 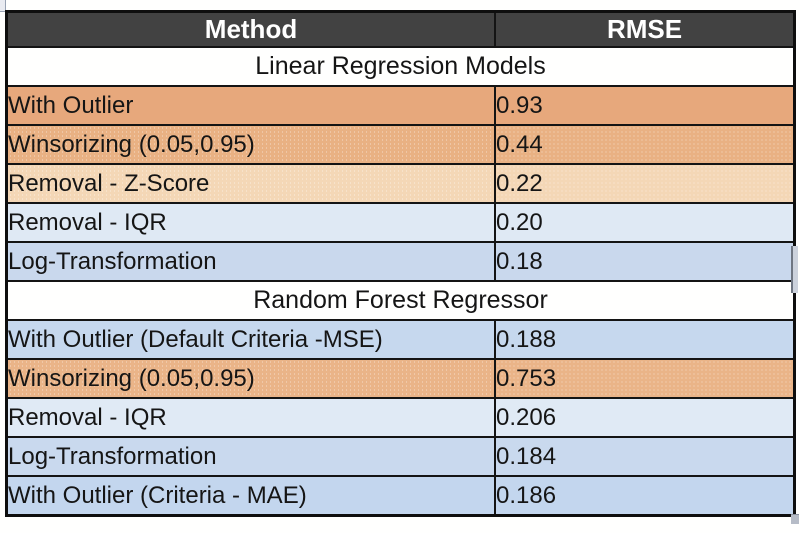 I want to click on table-row: Log-Transformation 0.18, so click(x=400, y=261).